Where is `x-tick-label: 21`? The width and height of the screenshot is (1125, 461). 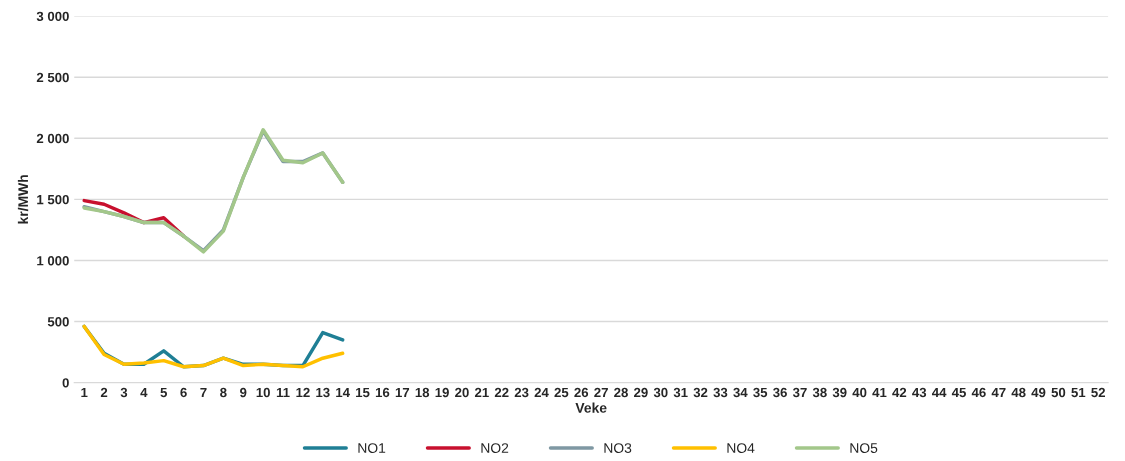
x-tick-label: 21 is located at coordinates (481, 392).